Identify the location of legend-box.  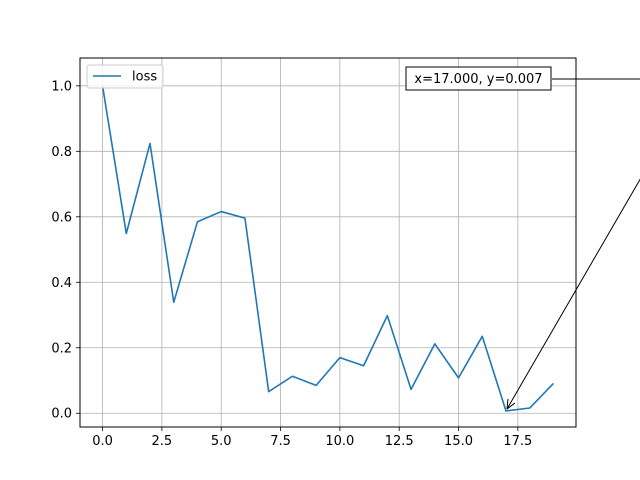
(125, 76).